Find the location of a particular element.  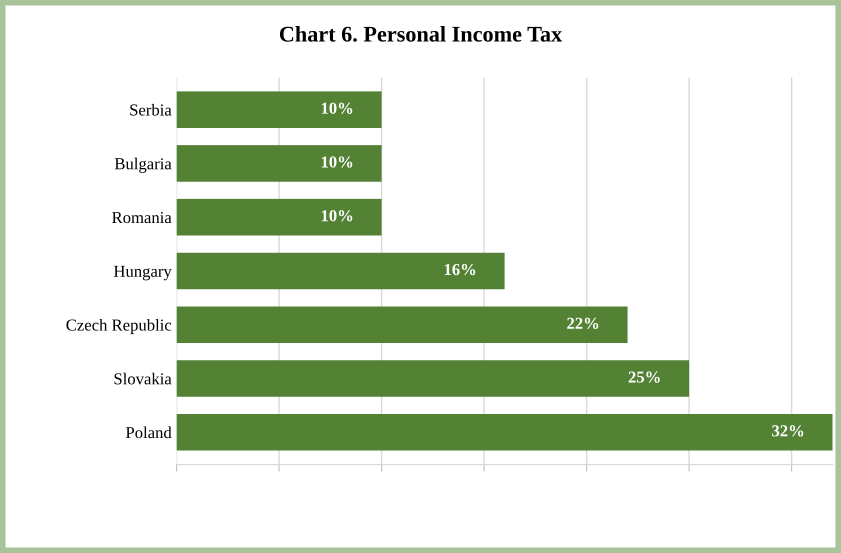

y-tick-label: Bulgaria is located at coordinates (143, 165).